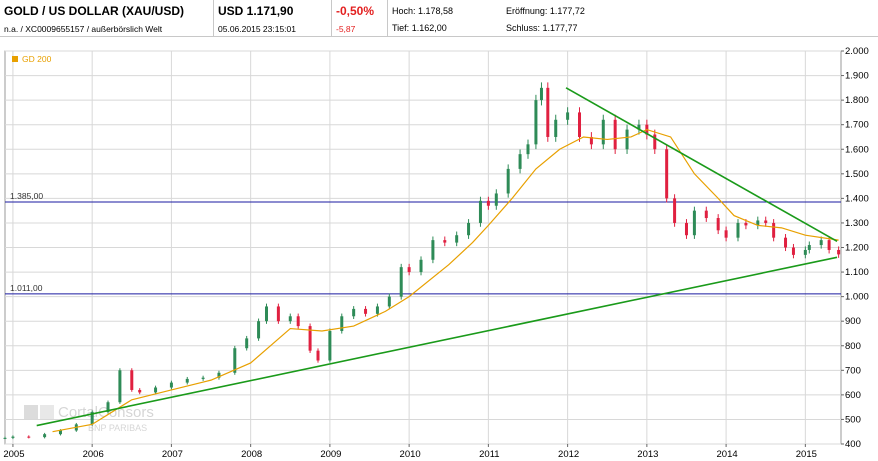  I want to click on legend-swatch-gd200, so click(15, 59).